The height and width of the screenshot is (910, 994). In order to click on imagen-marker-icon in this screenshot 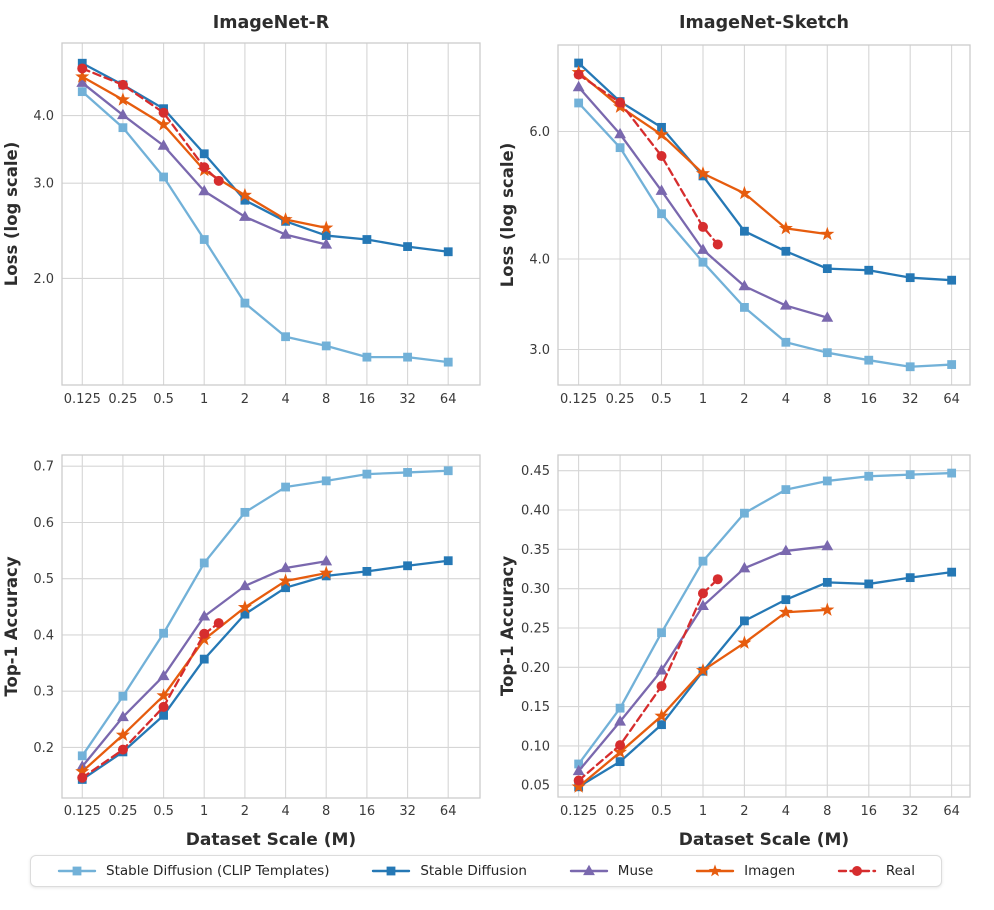, I will do `click(715, 870)`.